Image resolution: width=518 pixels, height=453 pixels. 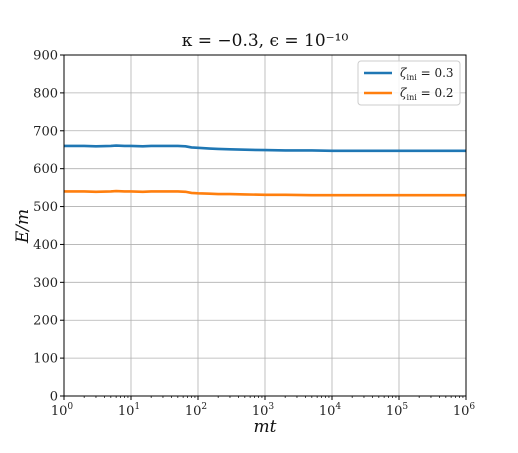 I want to click on x-tick-label: 10⁶, so click(x=464, y=410).